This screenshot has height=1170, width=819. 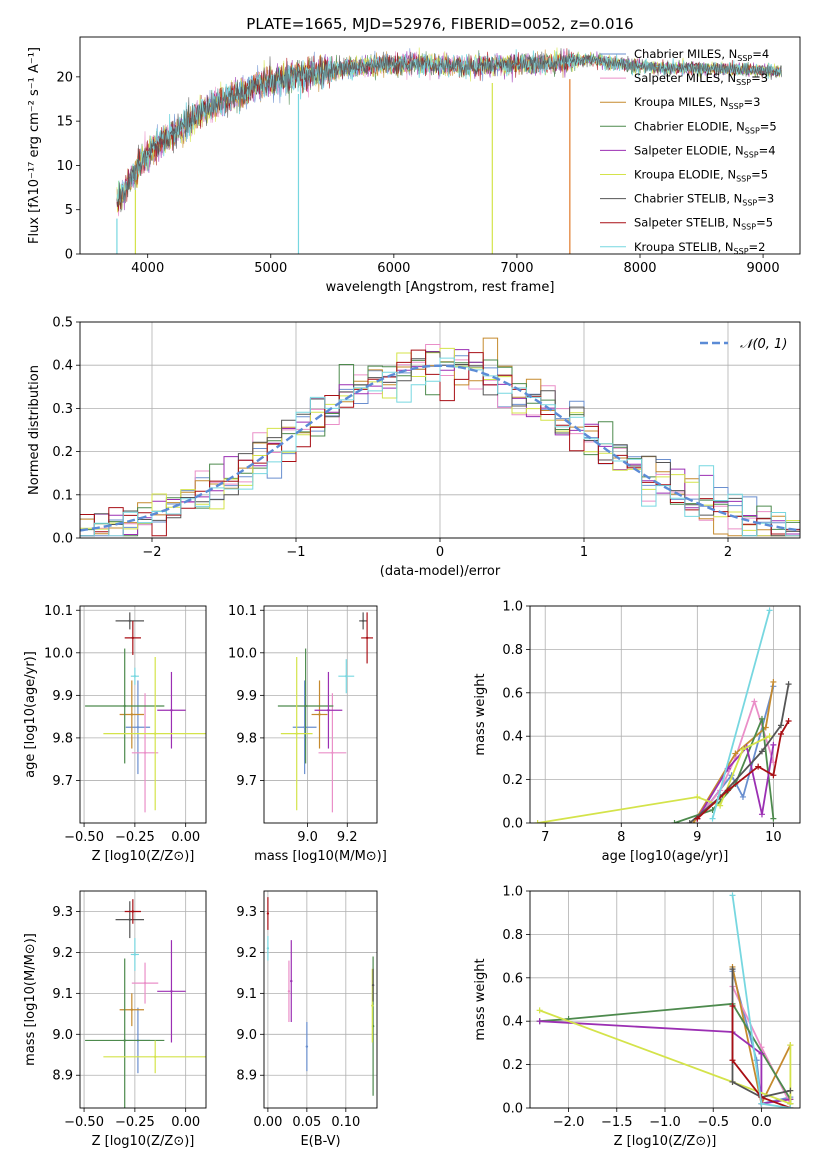 I want to click on x-tick-label: −1, so click(x=295, y=552).